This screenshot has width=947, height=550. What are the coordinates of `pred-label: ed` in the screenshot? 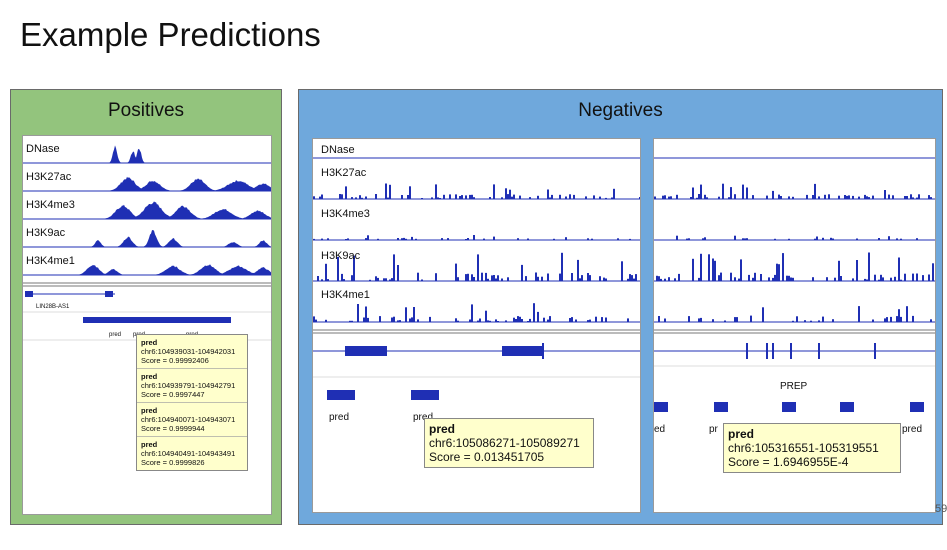 It's located at (660, 429).